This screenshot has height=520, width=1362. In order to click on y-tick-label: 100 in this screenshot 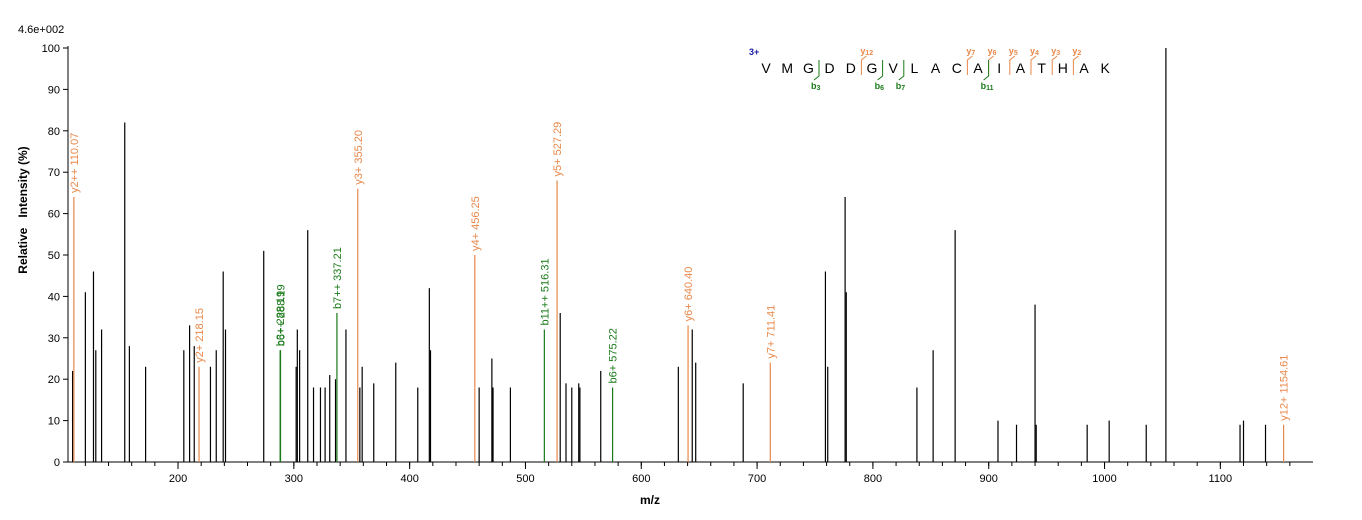, I will do `click(51, 49)`.